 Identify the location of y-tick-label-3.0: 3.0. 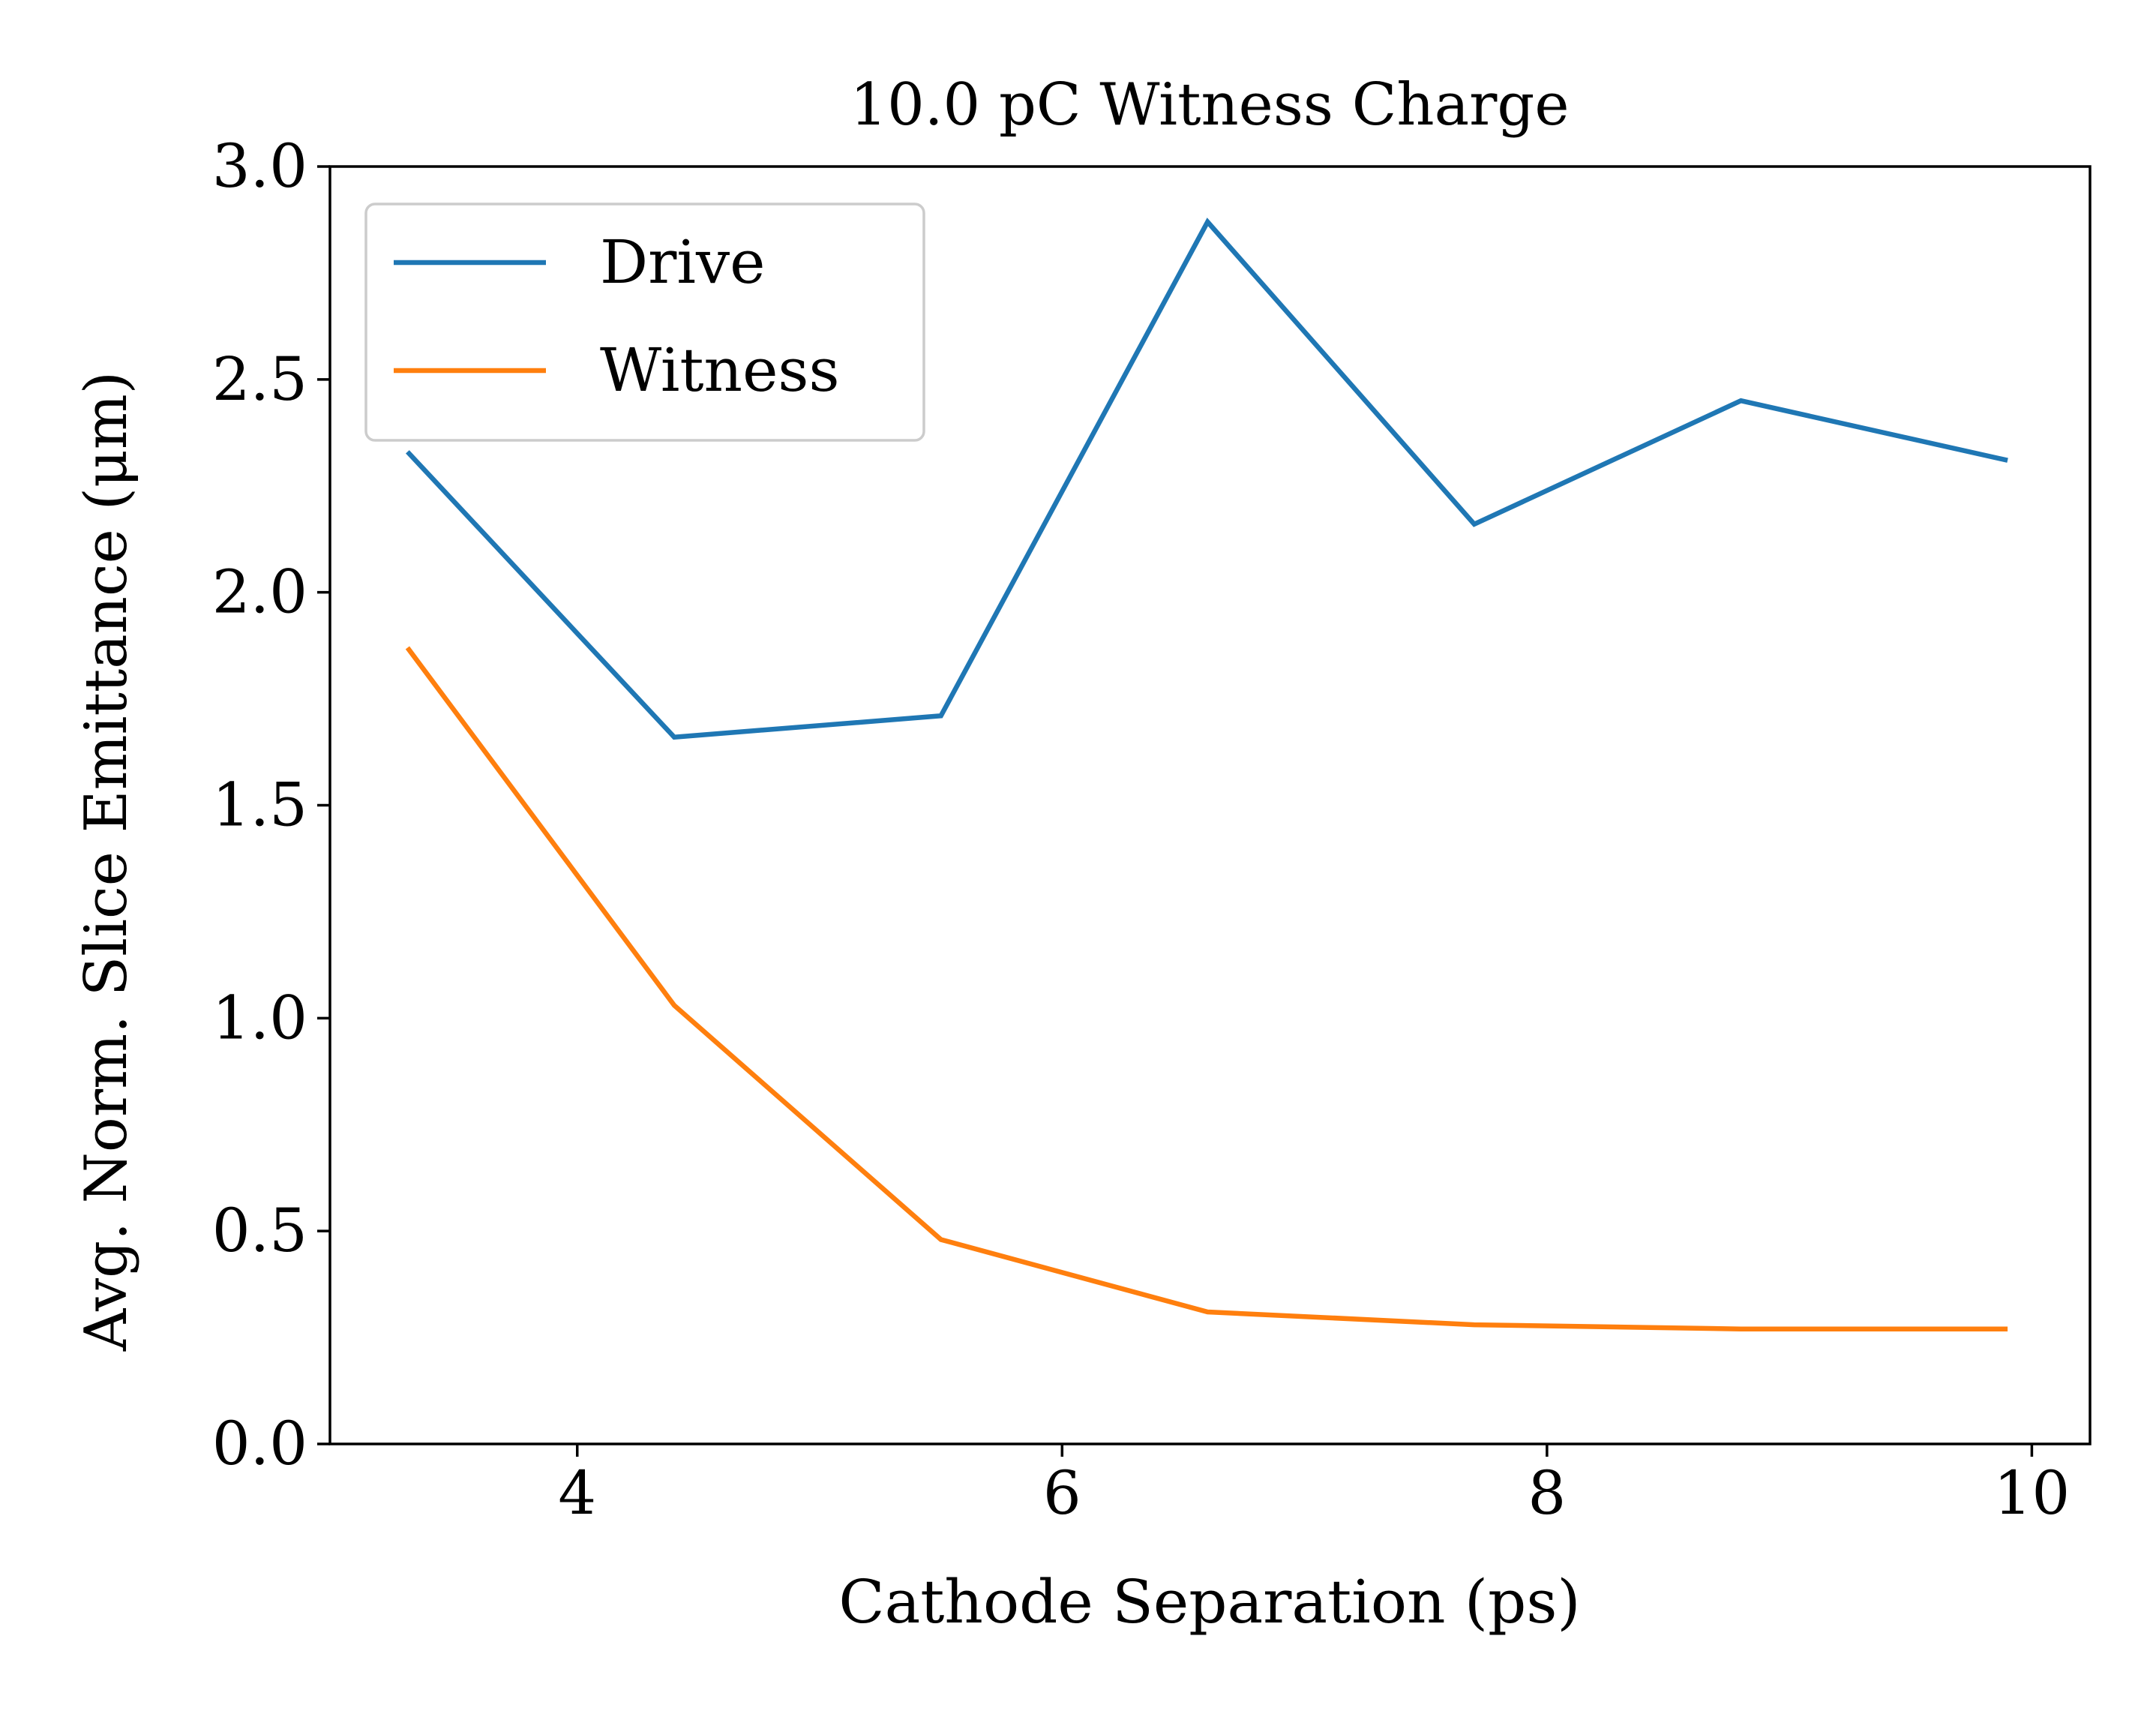
(259, 166).